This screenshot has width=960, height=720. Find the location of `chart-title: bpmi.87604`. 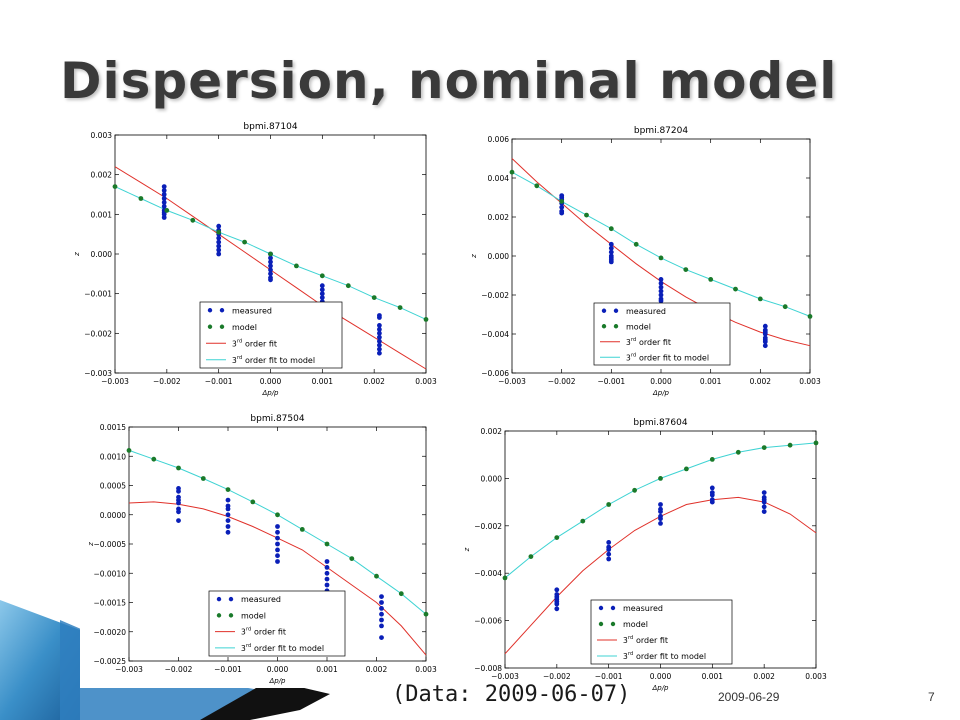

chart-title: bpmi.87604 is located at coordinates (660, 423).